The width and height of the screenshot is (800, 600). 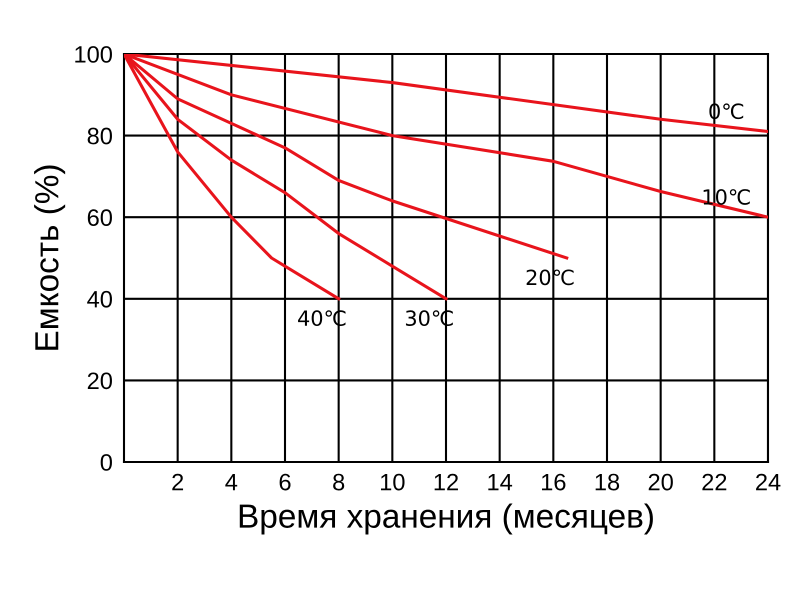 I want to click on x-tick-label: 10, so click(x=393, y=482).